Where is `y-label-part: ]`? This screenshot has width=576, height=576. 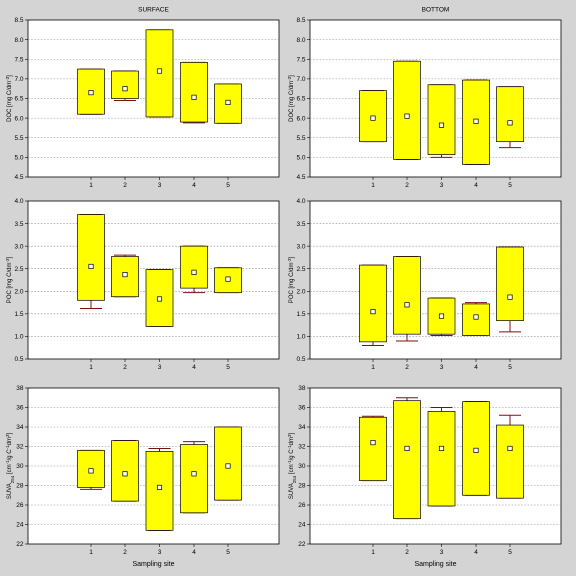 y-label-part: ] is located at coordinates (292, 257).